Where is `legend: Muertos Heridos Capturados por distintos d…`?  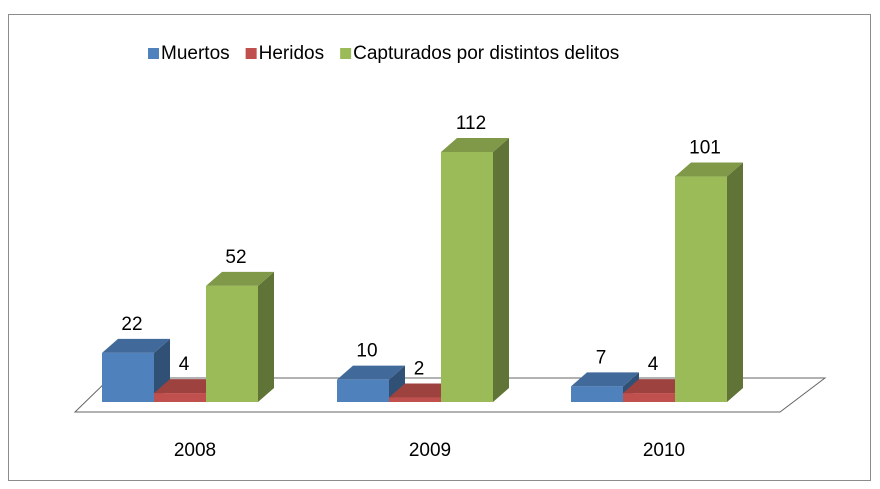 legend: Muertos Heridos Capturados por distintos d… is located at coordinates (383, 53).